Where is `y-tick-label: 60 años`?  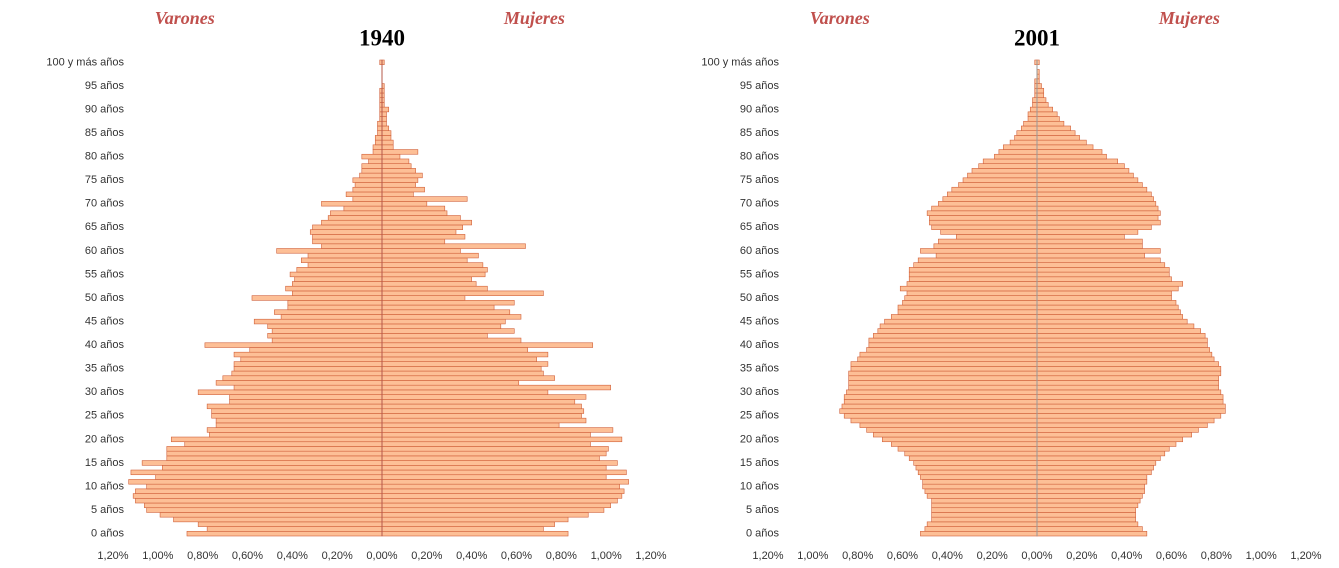
y-tick-label: 60 años is located at coordinates (105, 251).